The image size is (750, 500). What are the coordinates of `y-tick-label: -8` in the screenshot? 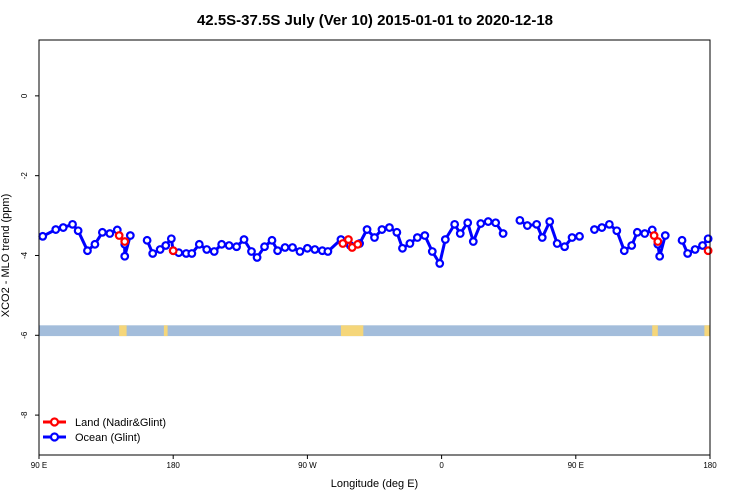 It's located at (24, 415).